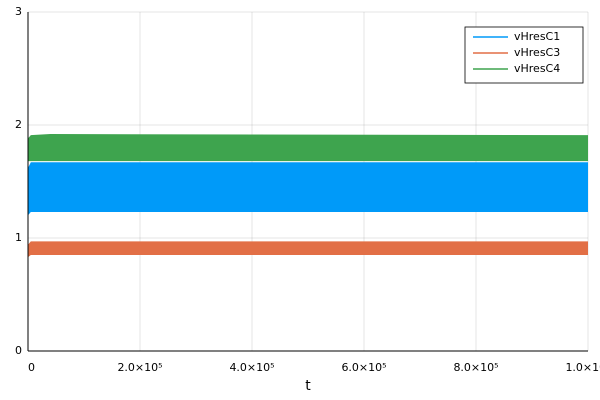 This screenshot has width=600, height=400. What do you see at coordinates (537, 52) in the screenshot?
I see `legend-label: vHresC3` at bounding box center [537, 52].